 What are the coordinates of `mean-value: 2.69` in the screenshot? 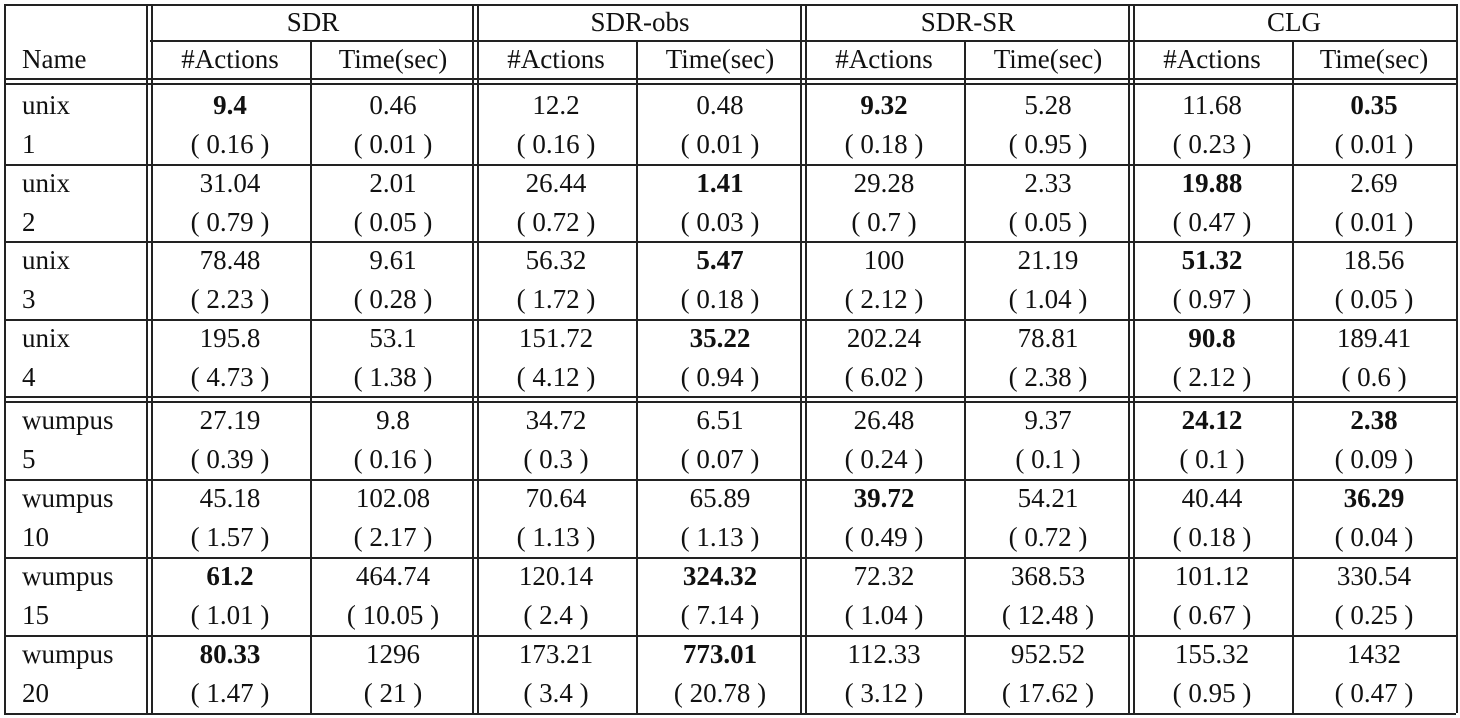 It's located at (1374, 183).